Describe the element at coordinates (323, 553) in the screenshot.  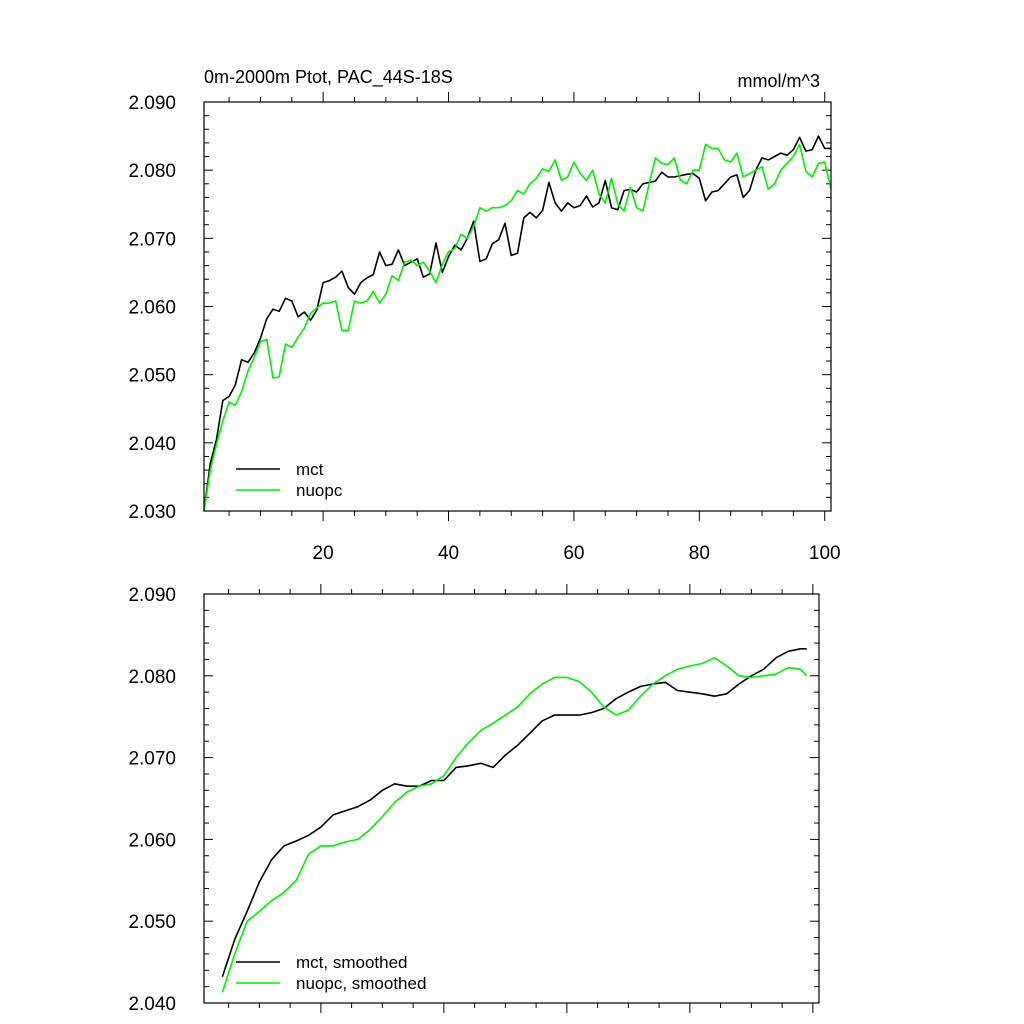
I see `x-tick-label: 20` at that location.